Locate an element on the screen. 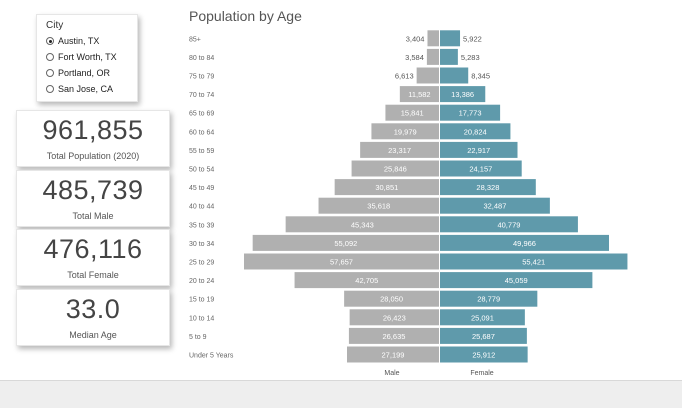  female-data-label: 25,912 is located at coordinates (483, 355).